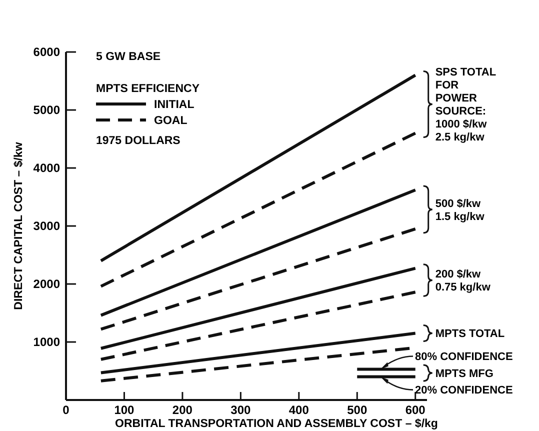 The width and height of the screenshot is (539, 431). Describe the element at coordinates (357, 410) in the screenshot. I see `x-tick-label: 500` at that location.